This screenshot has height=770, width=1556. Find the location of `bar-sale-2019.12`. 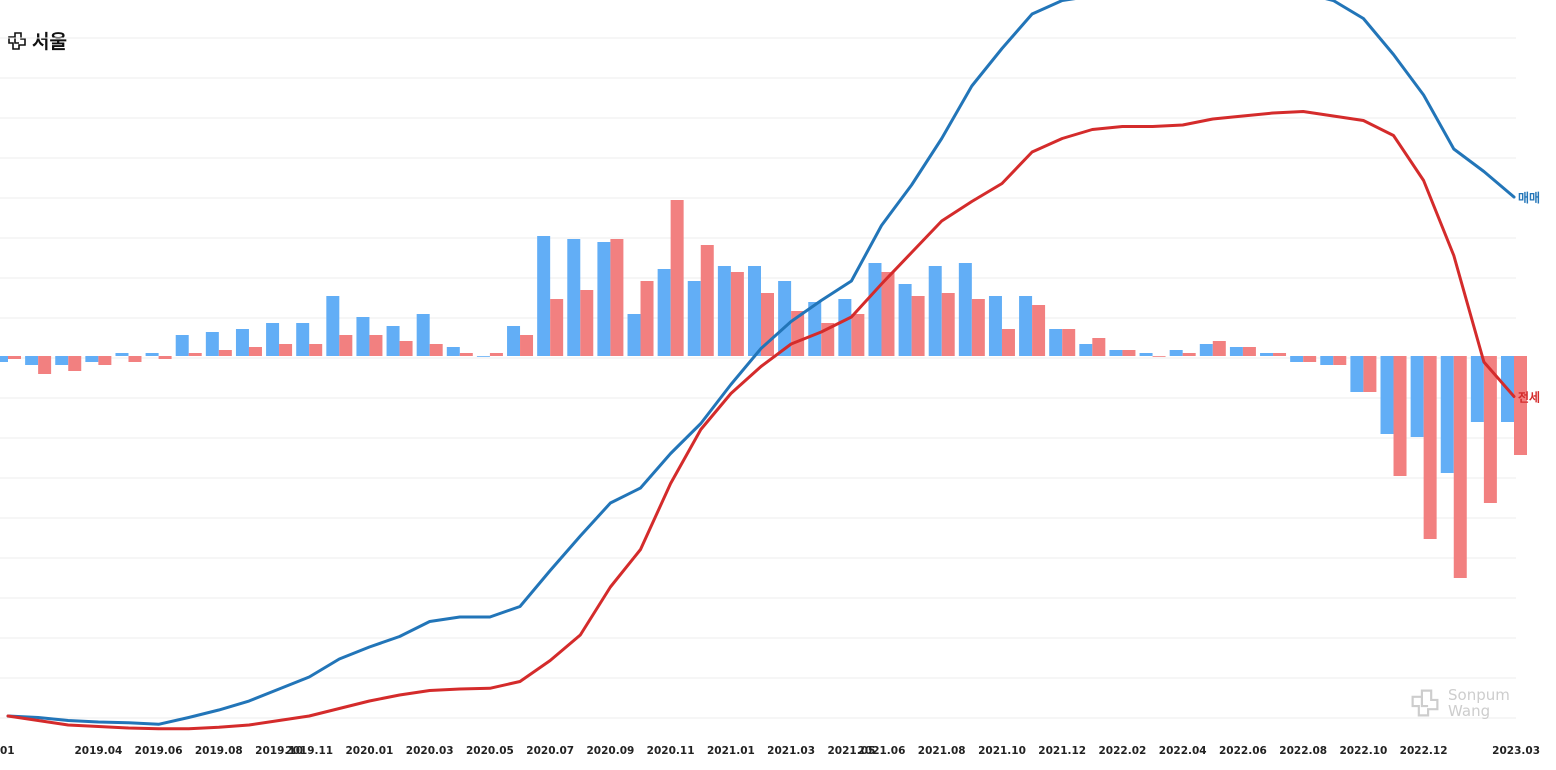

bar-sale-2019.12 is located at coordinates (333, 326).